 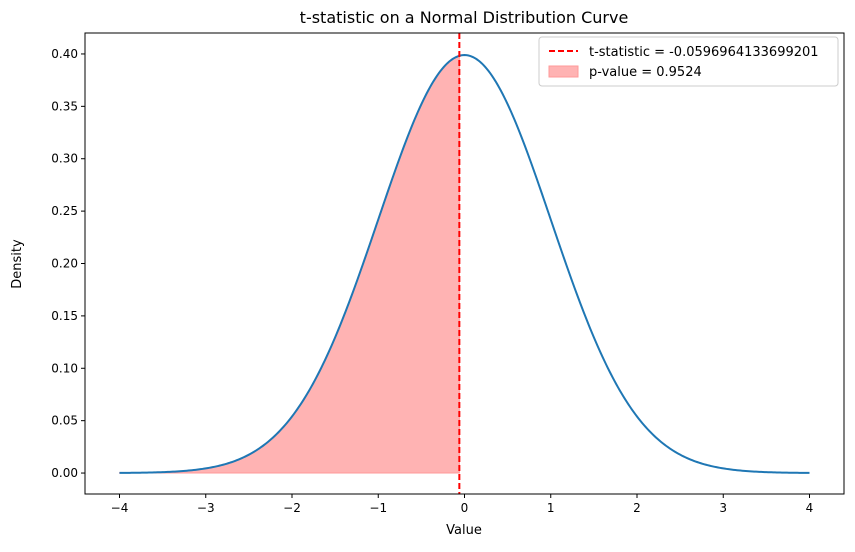 I want to click on legend-pvalue-swatch, so click(x=563, y=71).